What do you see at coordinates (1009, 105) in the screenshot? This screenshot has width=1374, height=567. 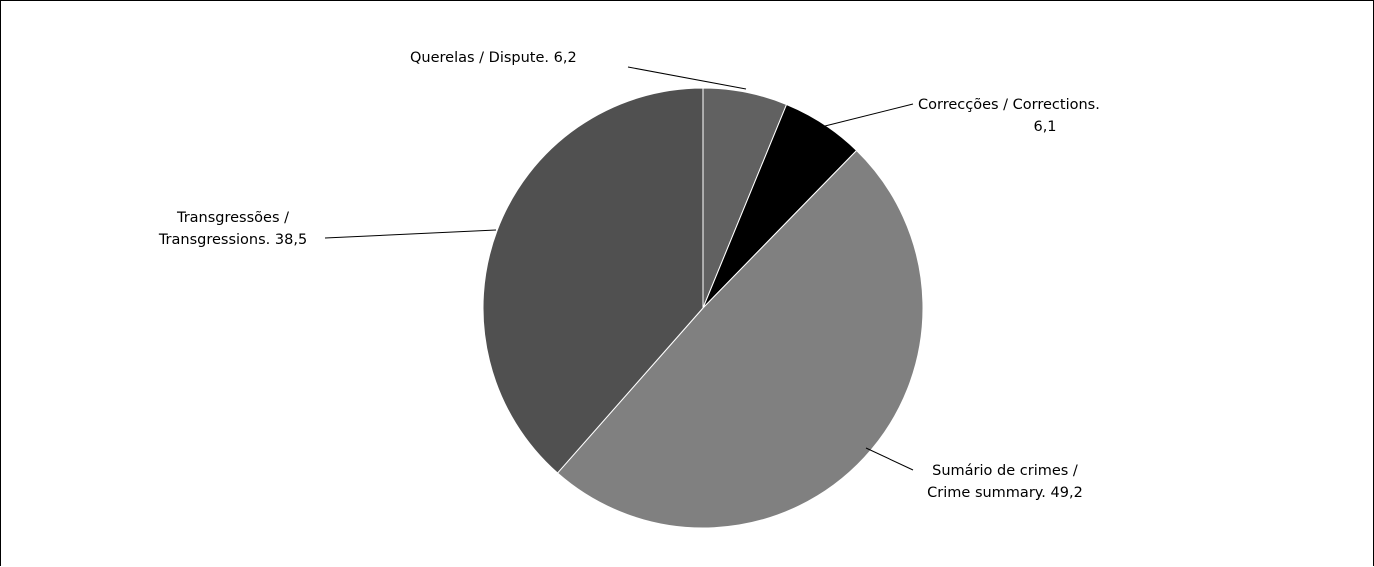 I see `data-label-correccoes-line1: Correcções / Corrections.` at bounding box center [1009, 105].